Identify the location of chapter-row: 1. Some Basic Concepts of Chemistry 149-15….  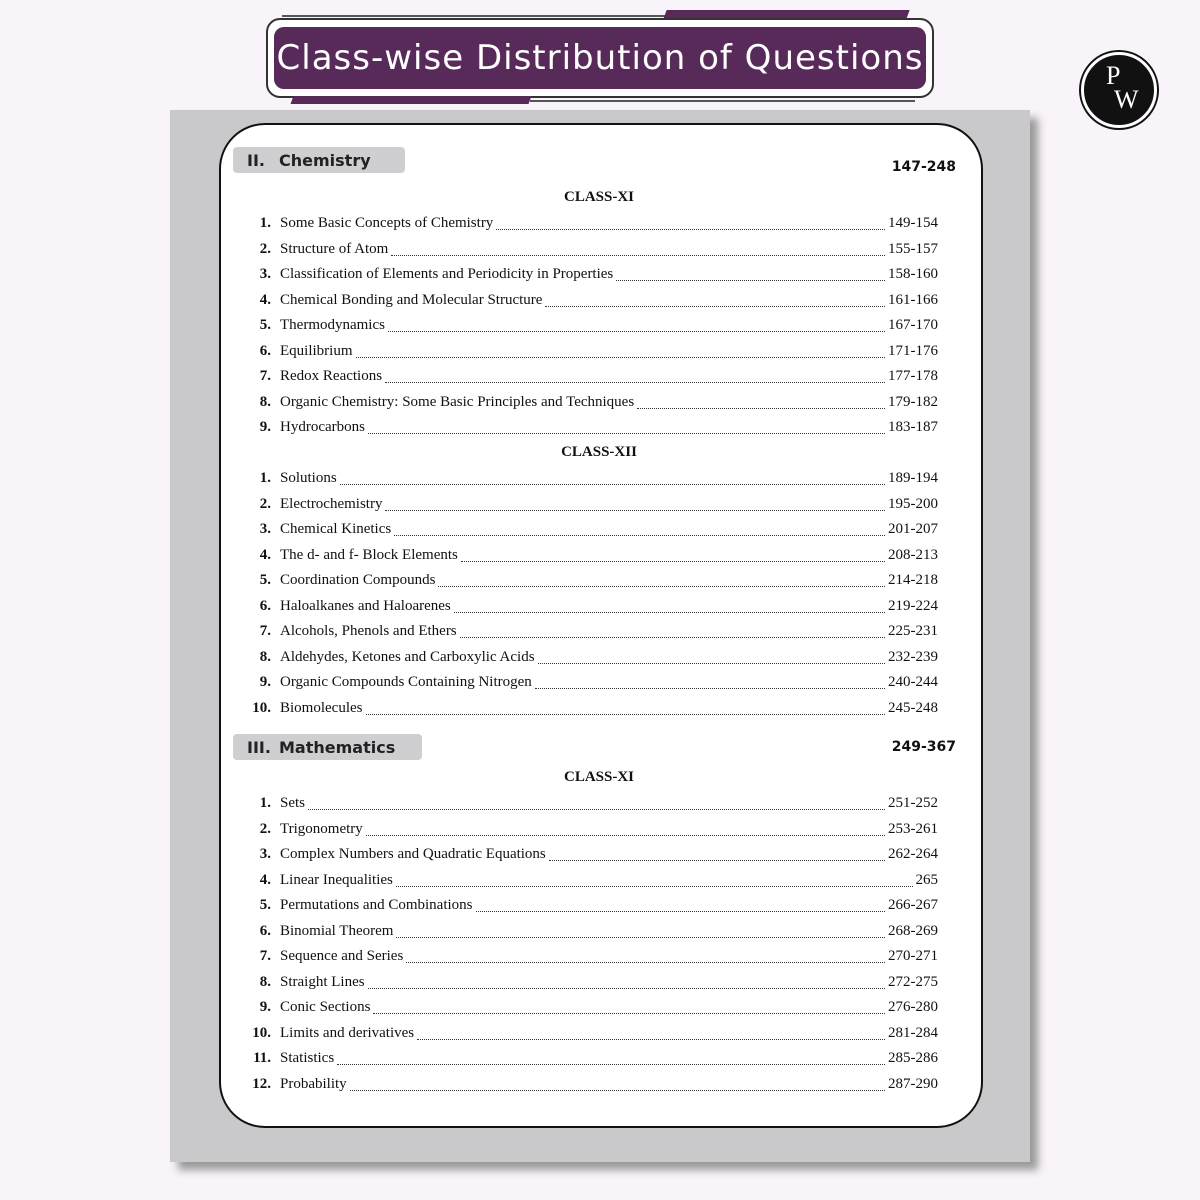
(589, 224).